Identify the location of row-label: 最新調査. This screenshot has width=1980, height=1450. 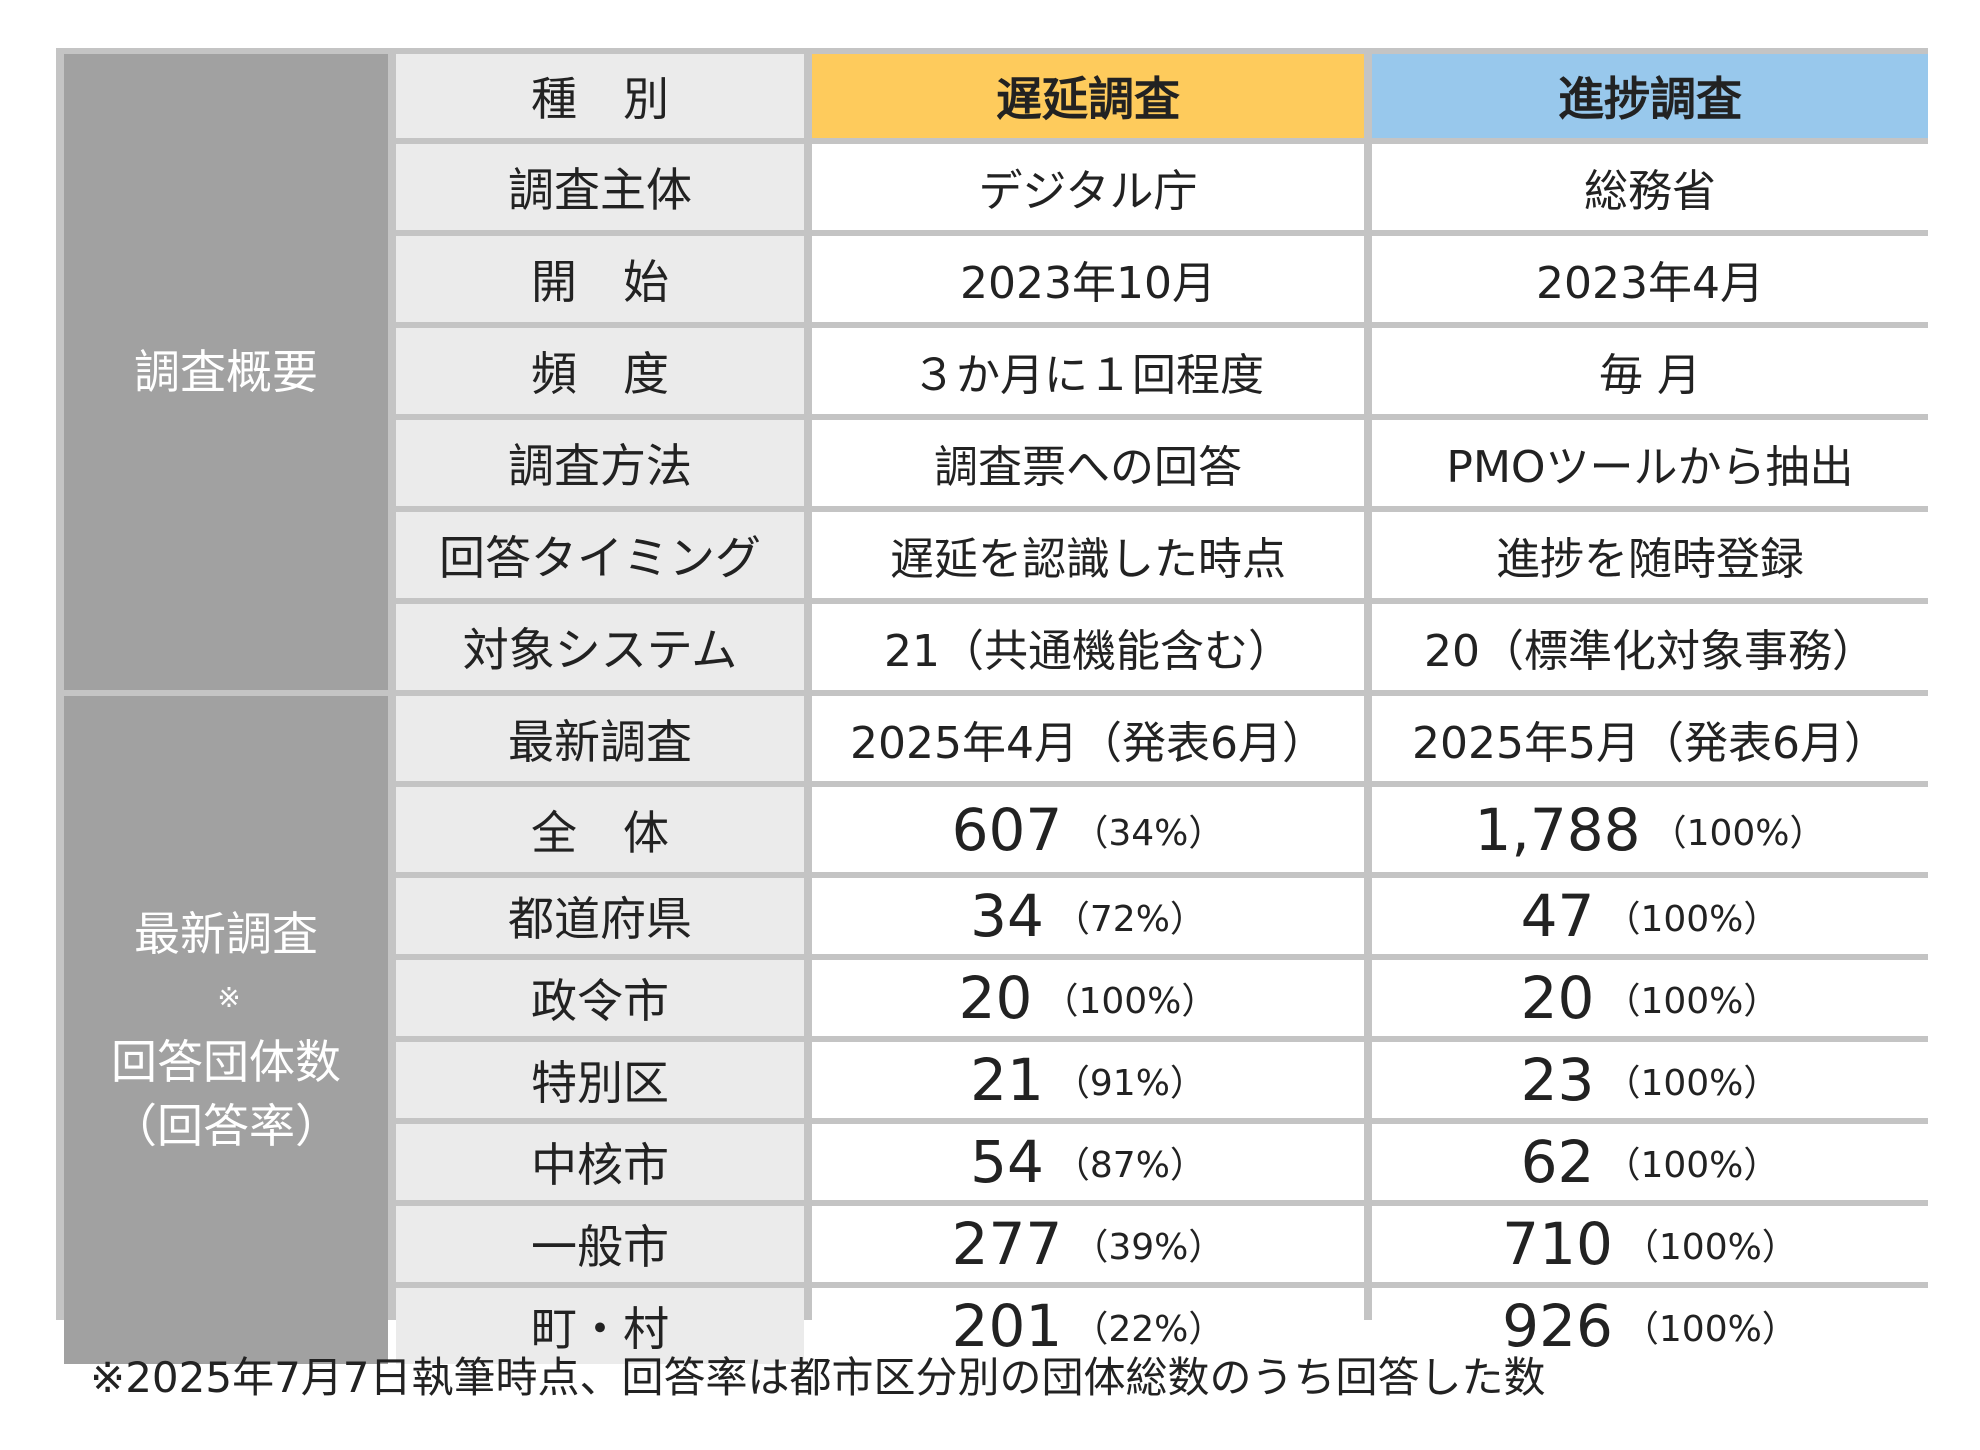
(600, 738).